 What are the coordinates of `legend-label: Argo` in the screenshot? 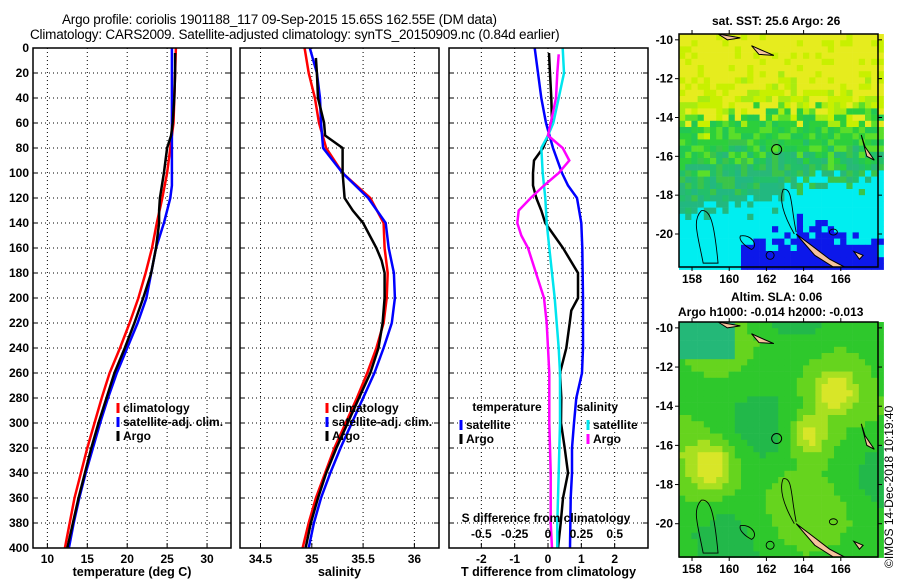 It's located at (346, 436).